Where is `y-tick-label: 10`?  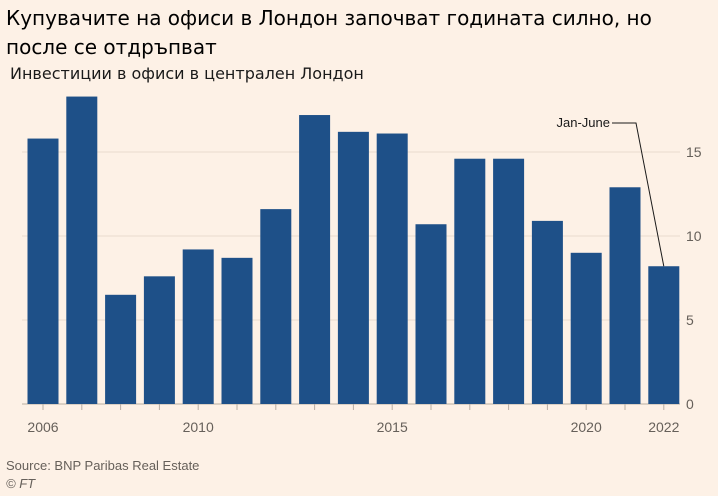
y-tick-label: 10 is located at coordinates (694, 236).